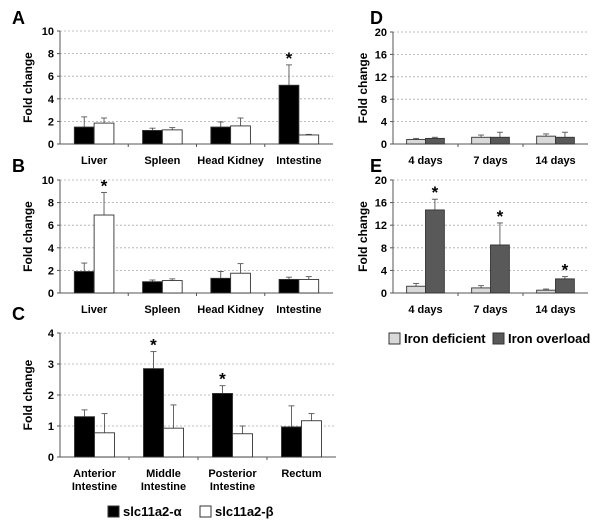 Image resolution: width=600 pixels, height=524 pixels. Describe the element at coordinates (51, 427) in the screenshot. I see `y-tick-label: 1` at that location.